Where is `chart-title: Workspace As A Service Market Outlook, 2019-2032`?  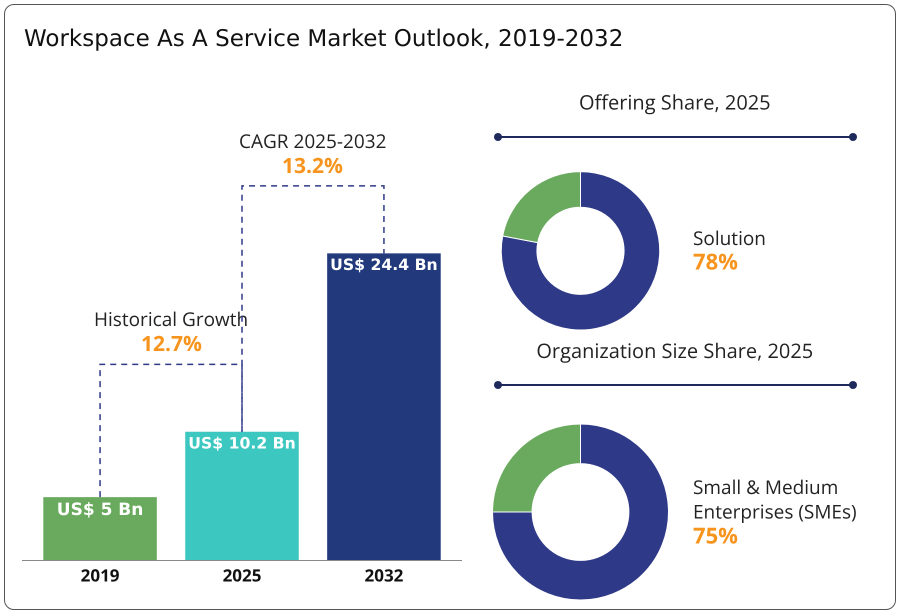
chart-title: Workspace As A Service Market Outlook, 2019-2032 is located at coordinates (324, 39).